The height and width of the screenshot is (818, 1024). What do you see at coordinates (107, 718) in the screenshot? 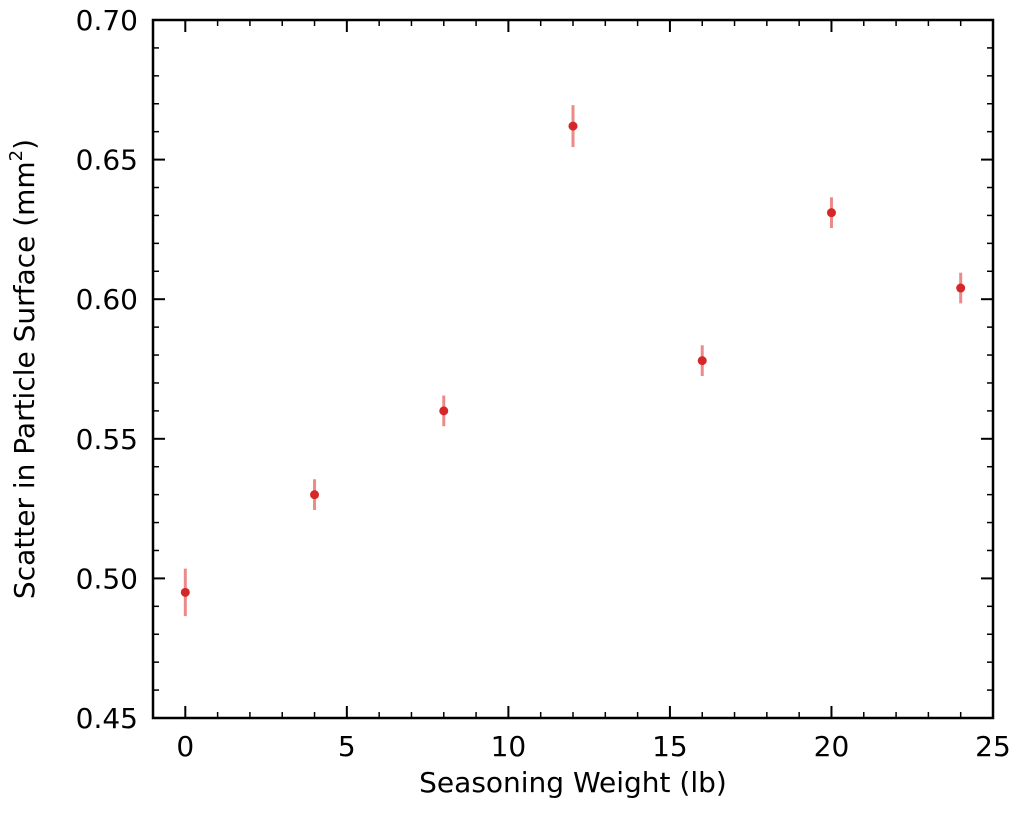
I see `y-tick-label: 0.45` at bounding box center [107, 718].